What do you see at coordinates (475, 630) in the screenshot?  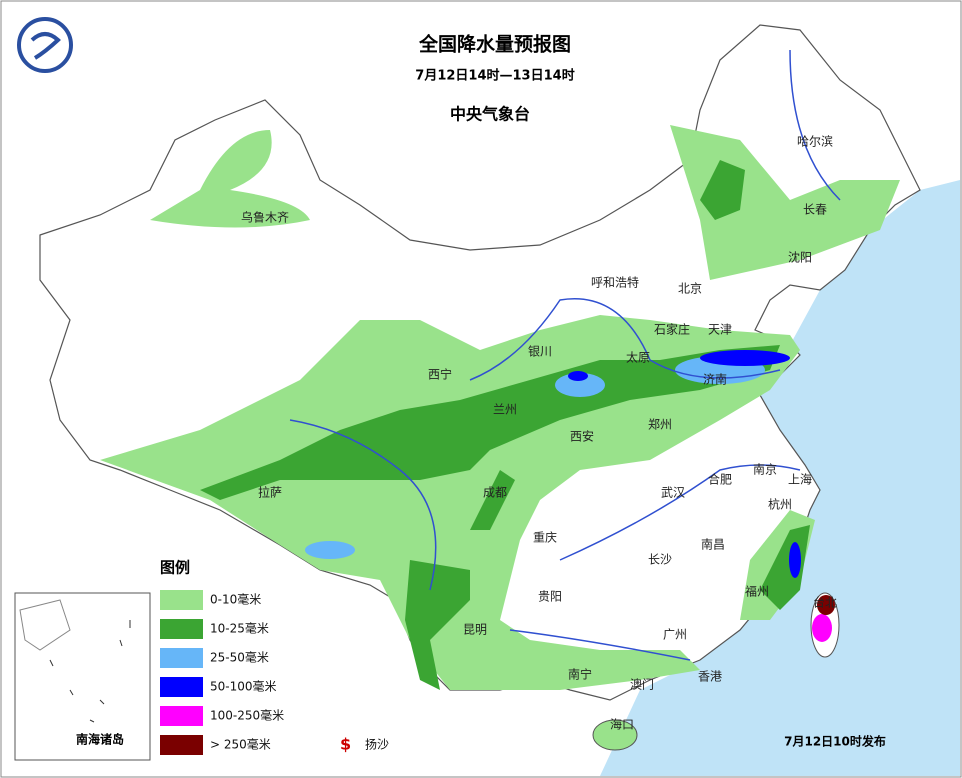 I see `city-label: 昆明` at bounding box center [475, 630].